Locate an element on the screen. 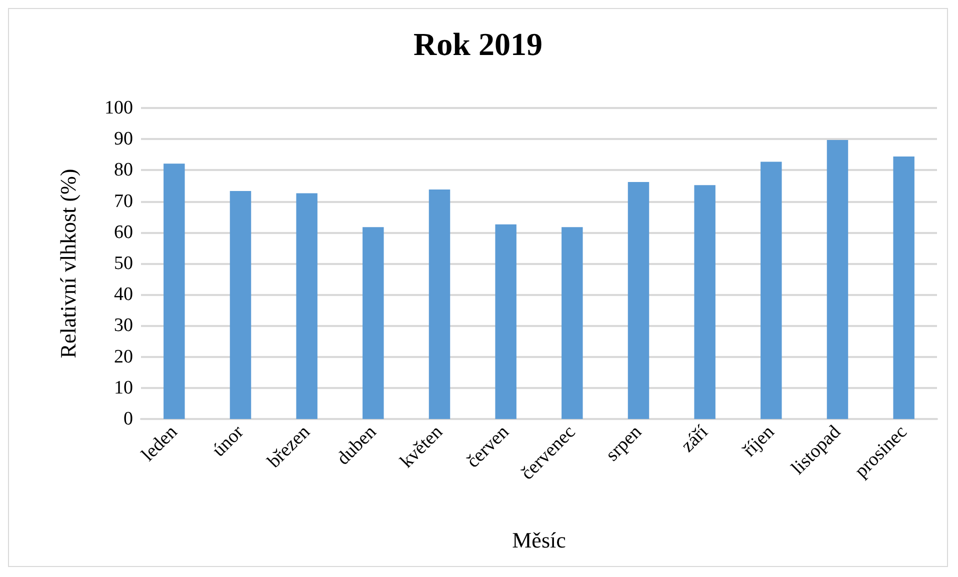  y-tick-label: 90 is located at coordinates (123, 139).